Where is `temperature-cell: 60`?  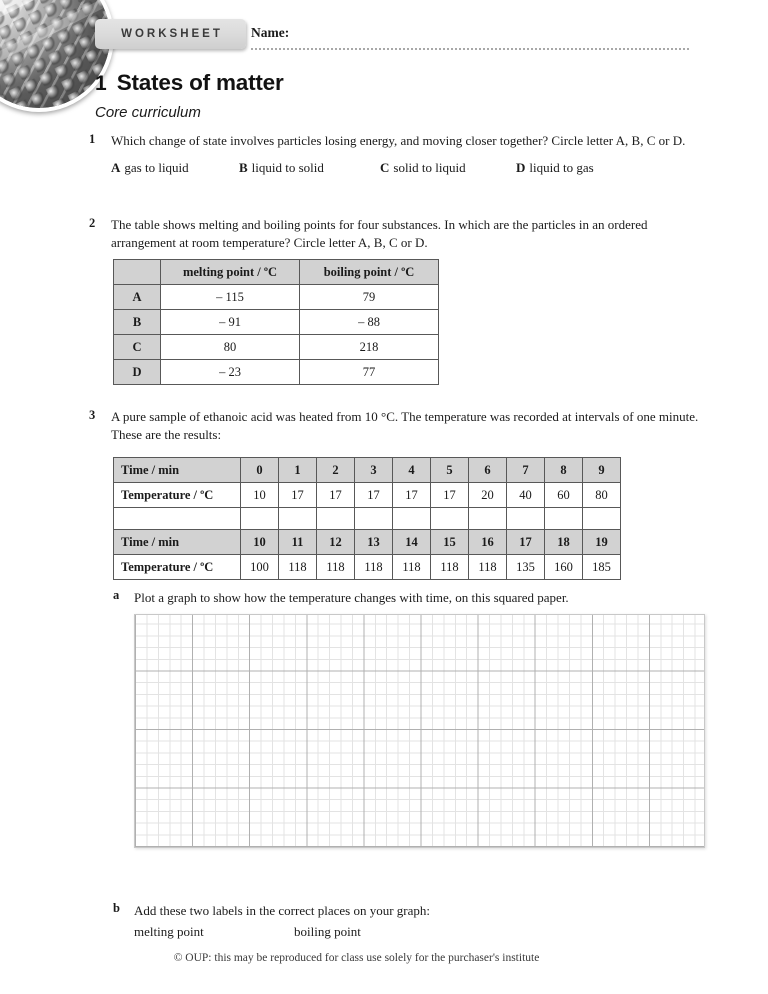
temperature-cell: 60 is located at coordinates (563, 495).